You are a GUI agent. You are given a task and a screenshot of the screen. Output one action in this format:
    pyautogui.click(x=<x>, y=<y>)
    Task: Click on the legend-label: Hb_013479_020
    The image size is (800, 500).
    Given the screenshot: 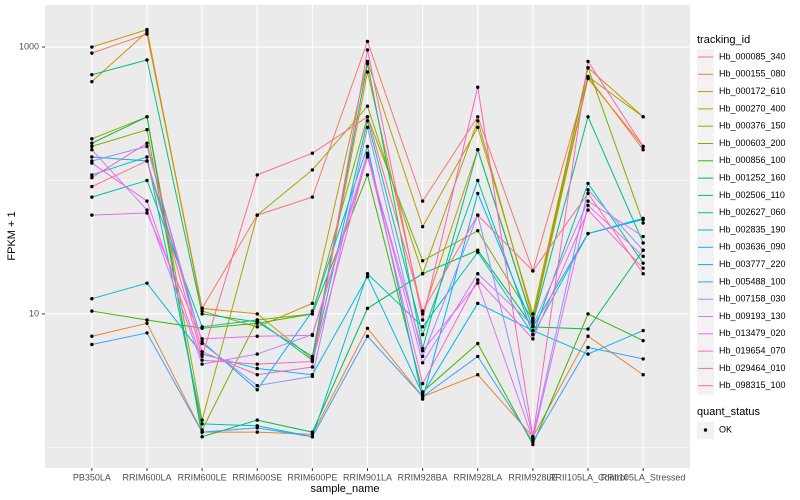 What is the action you would take?
    pyautogui.click(x=752, y=333)
    